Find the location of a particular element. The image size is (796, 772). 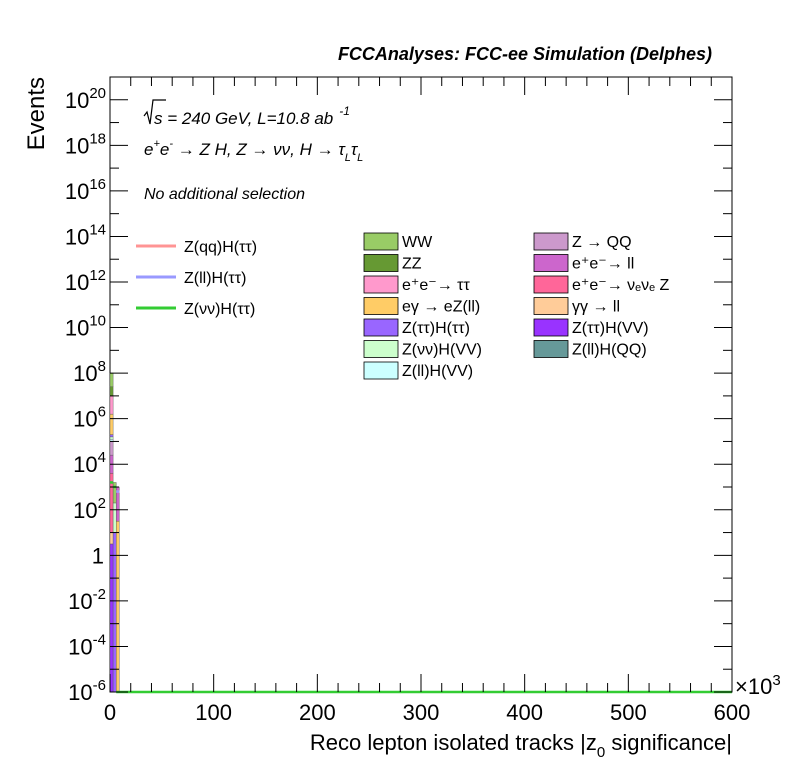

y-tick-label: 10¹⁶ is located at coordinates (85, 190).